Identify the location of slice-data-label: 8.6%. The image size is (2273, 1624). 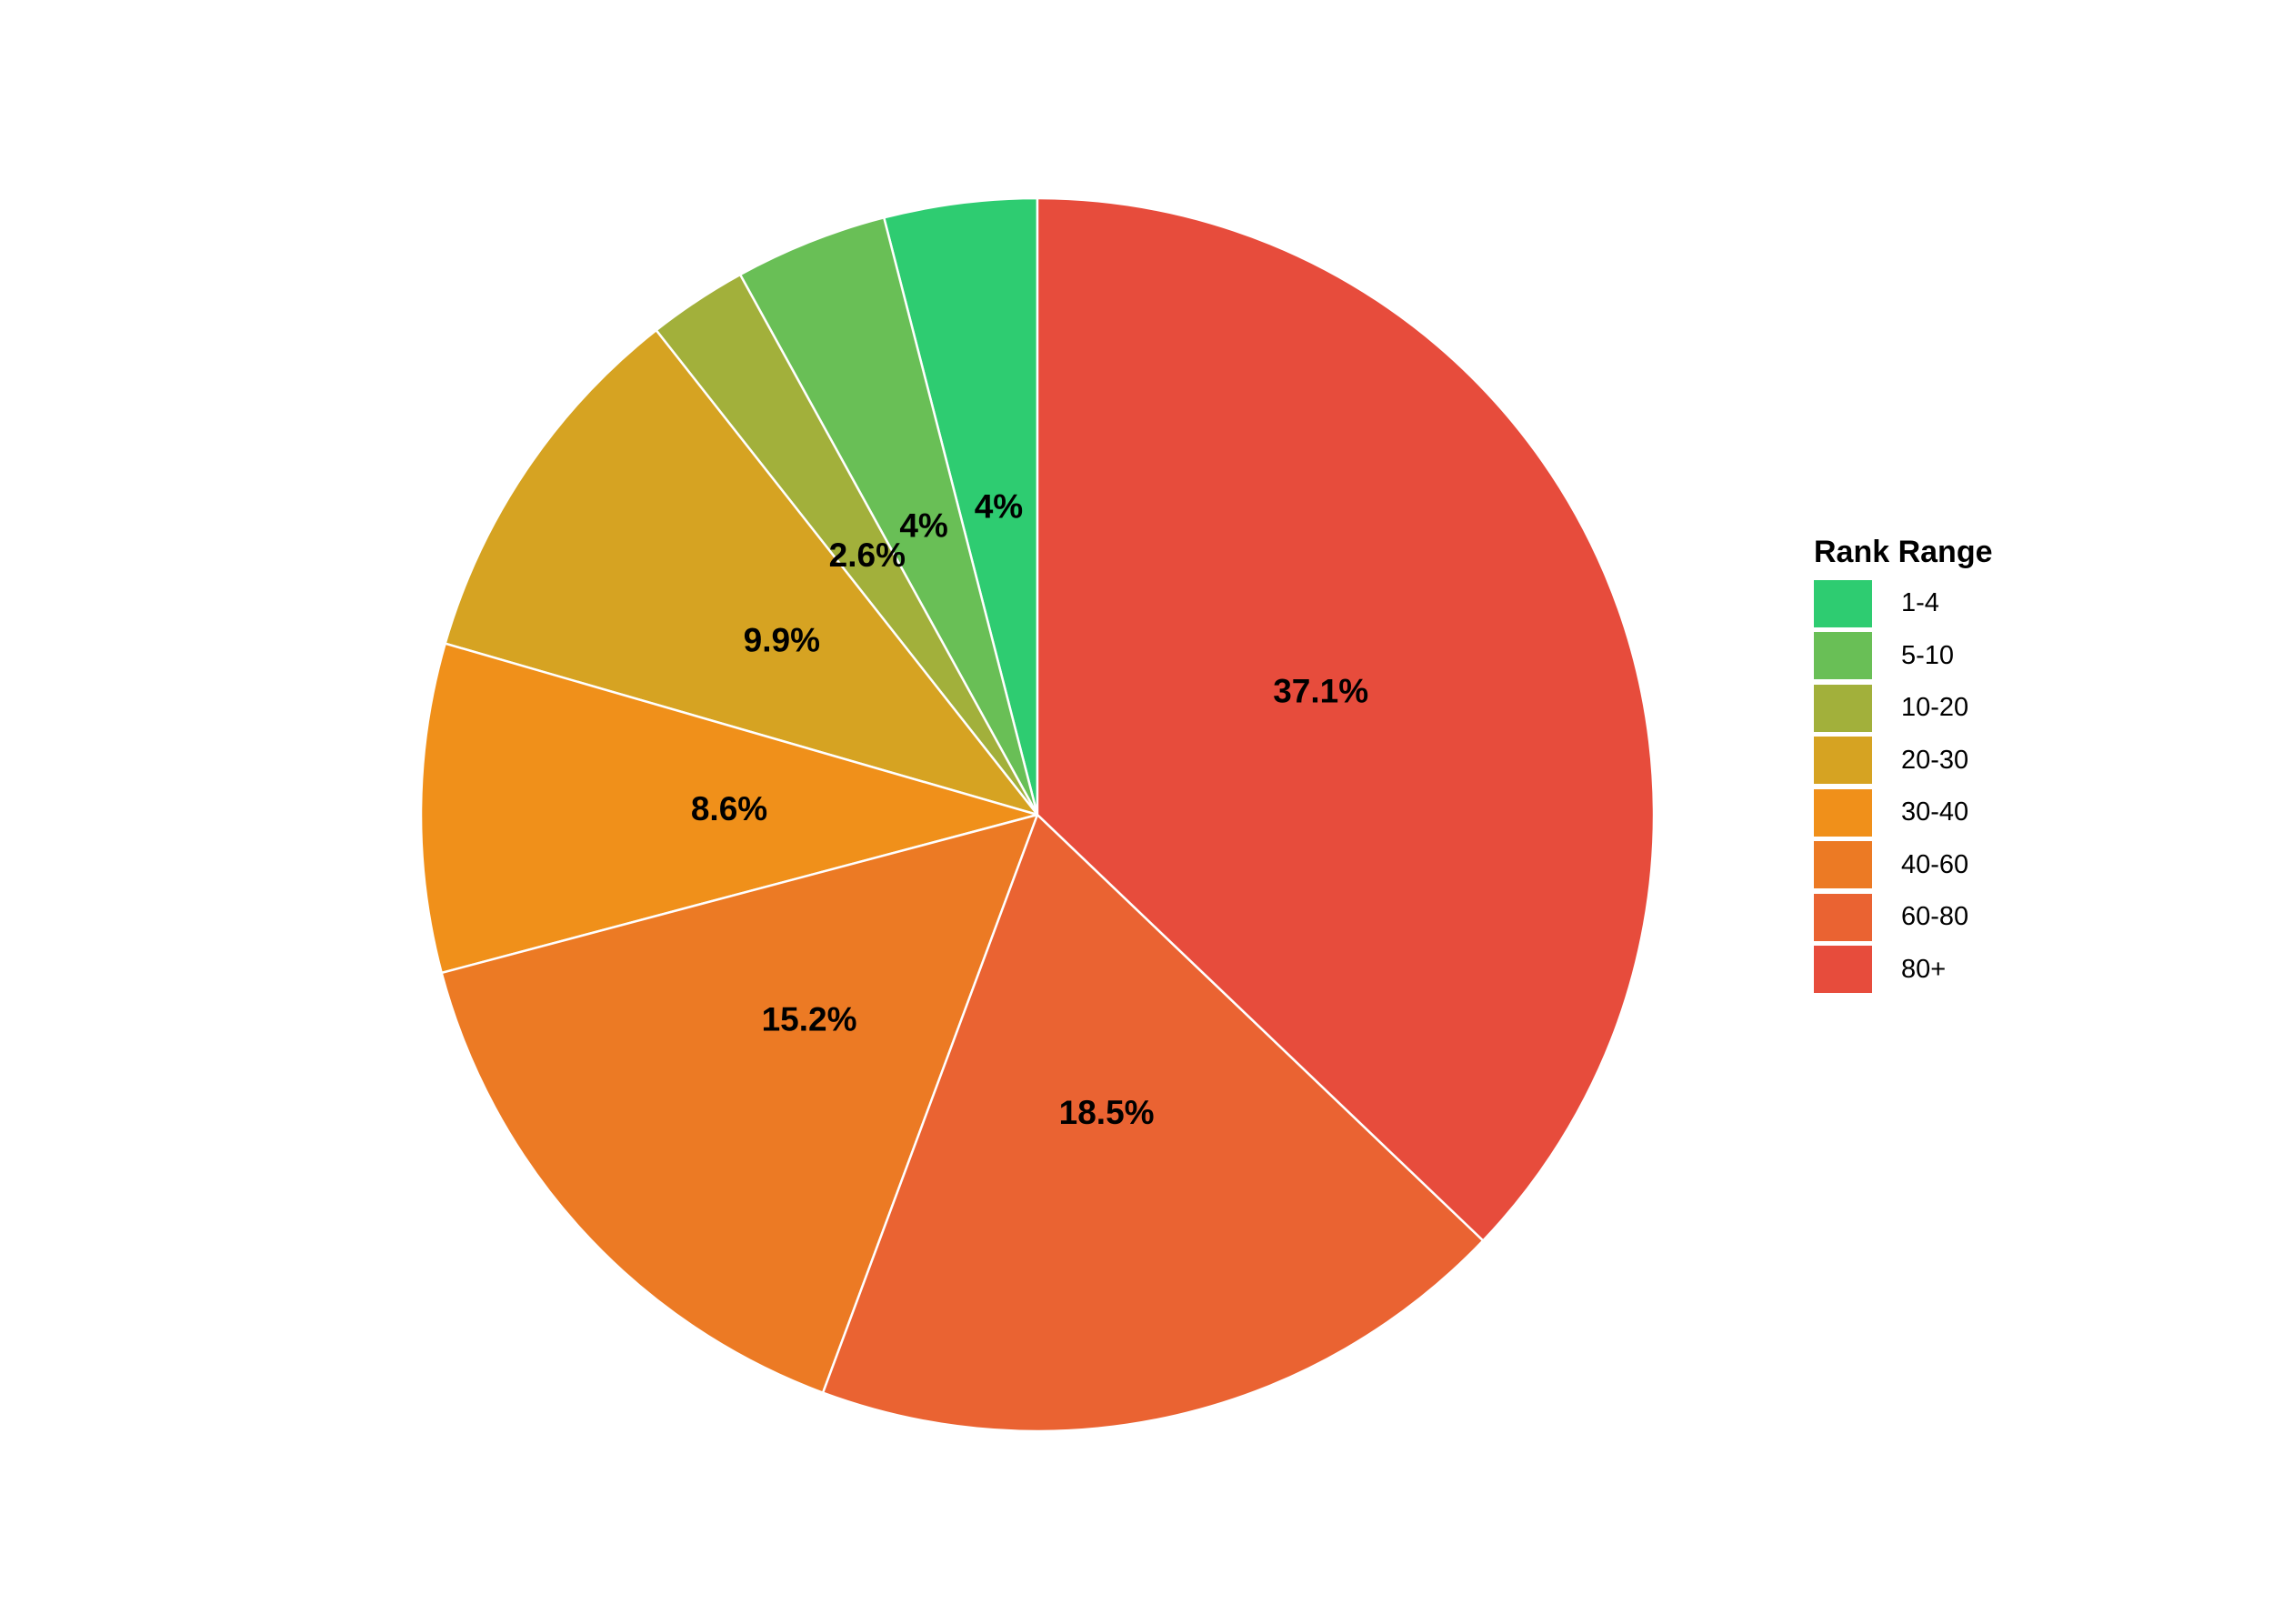
(729, 808).